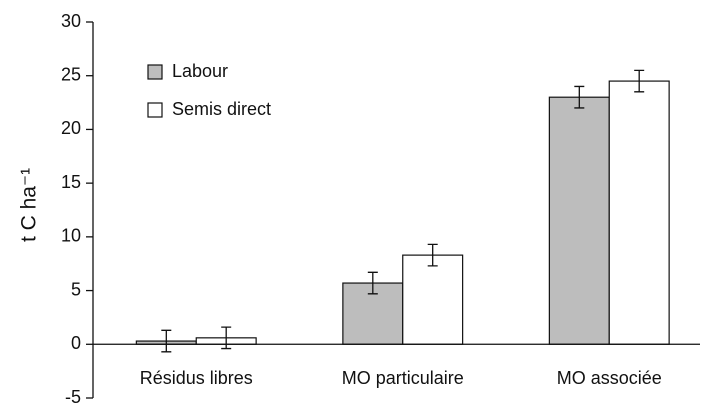 The width and height of the screenshot is (701, 407). Describe the element at coordinates (196, 378) in the screenshot. I see `x-tick-label: Résidus libres` at that location.